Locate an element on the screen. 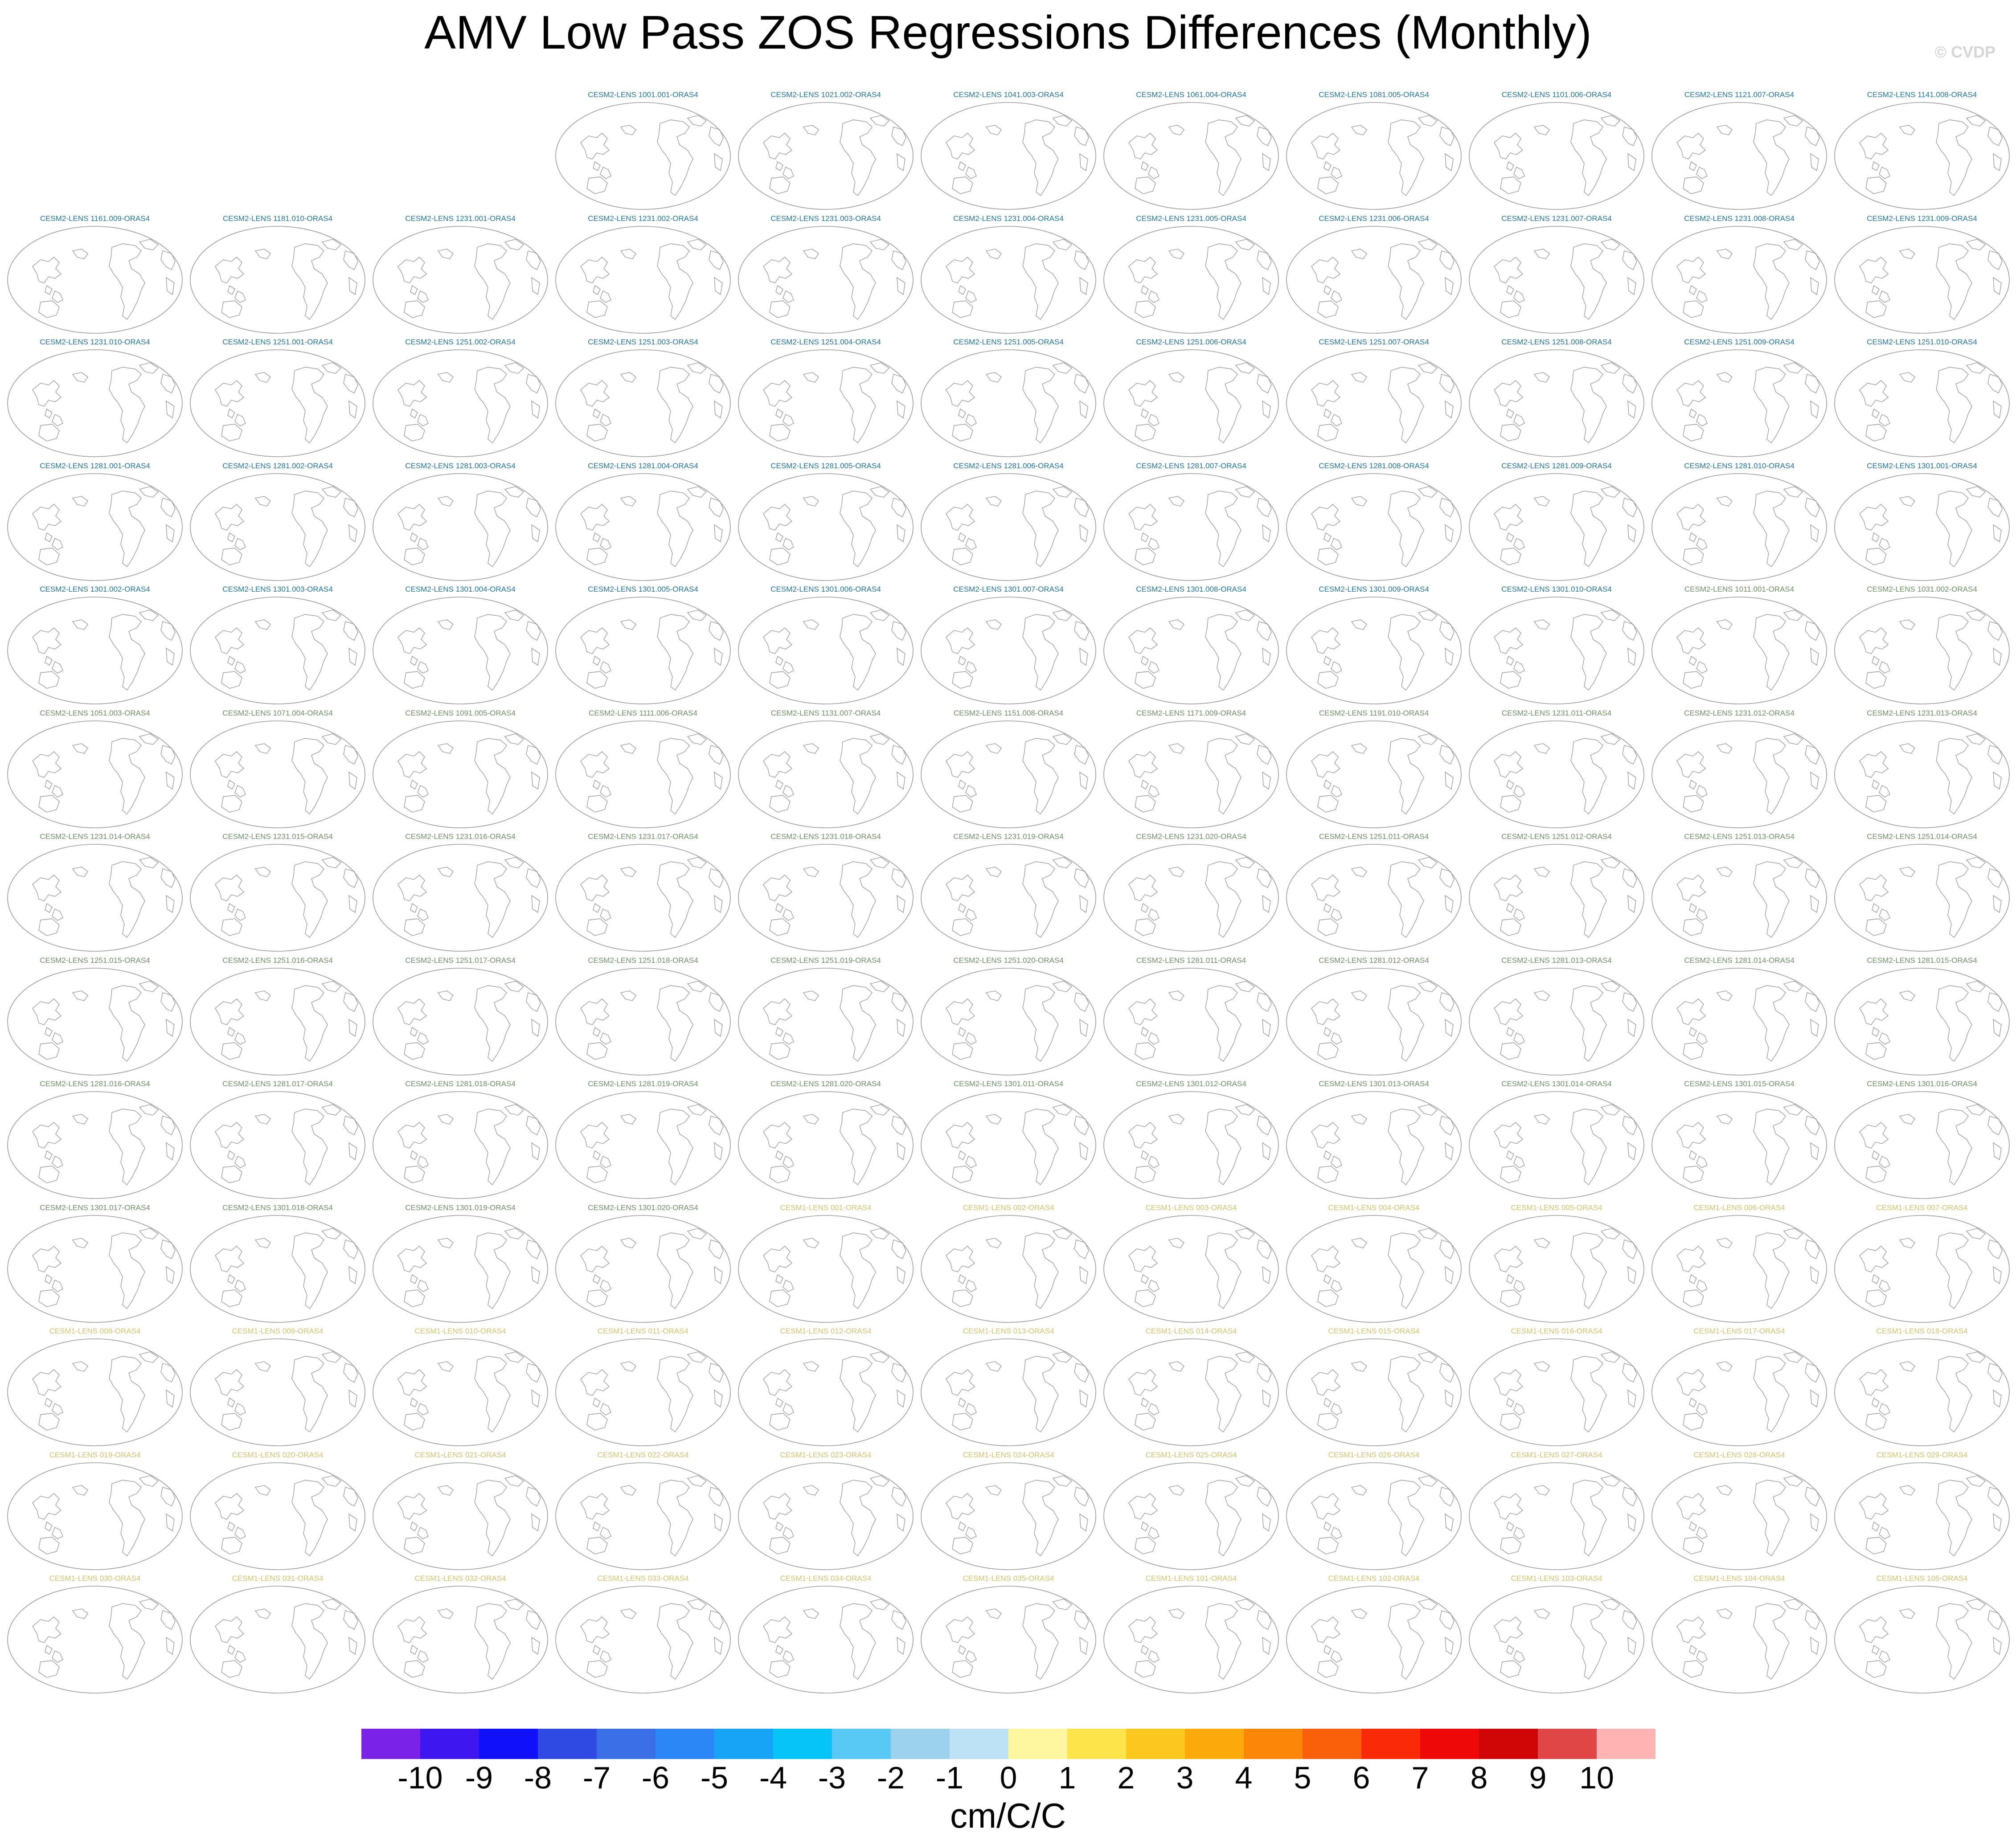  map-panel: CESM2-LENS 1251.003-ORAS4 is located at coordinates (643, 399).